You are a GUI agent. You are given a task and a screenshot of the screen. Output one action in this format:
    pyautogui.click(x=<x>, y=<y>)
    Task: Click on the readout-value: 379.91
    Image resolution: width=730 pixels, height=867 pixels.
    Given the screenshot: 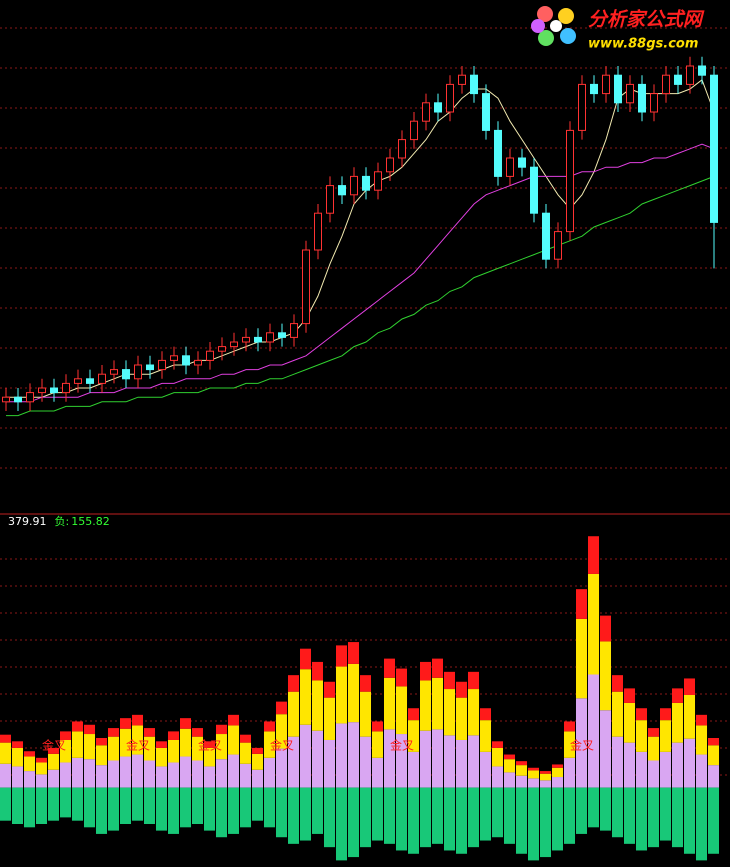 What is the action you would take?
    pyautogui.click(x=27, y=521)
    